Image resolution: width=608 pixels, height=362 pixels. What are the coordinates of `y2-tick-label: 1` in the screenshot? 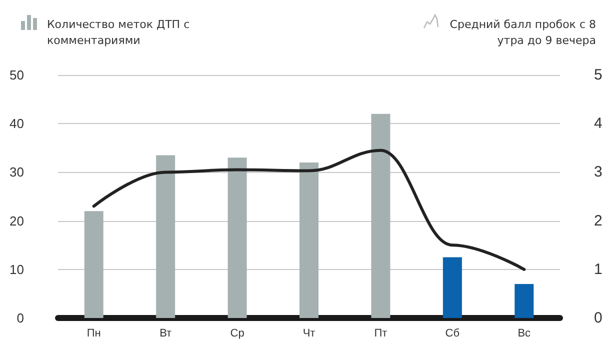 It's located at (598, 269).